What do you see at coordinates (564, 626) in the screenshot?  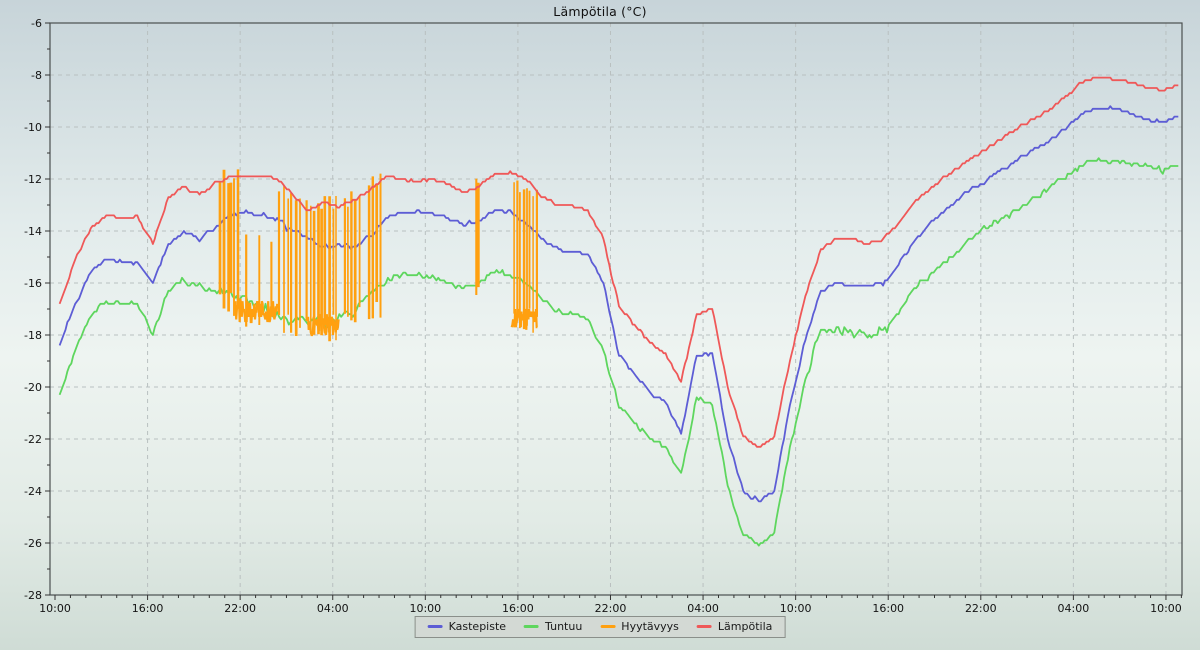 I see `legend-label: Tuntuu` at bounding box center [564, 626].